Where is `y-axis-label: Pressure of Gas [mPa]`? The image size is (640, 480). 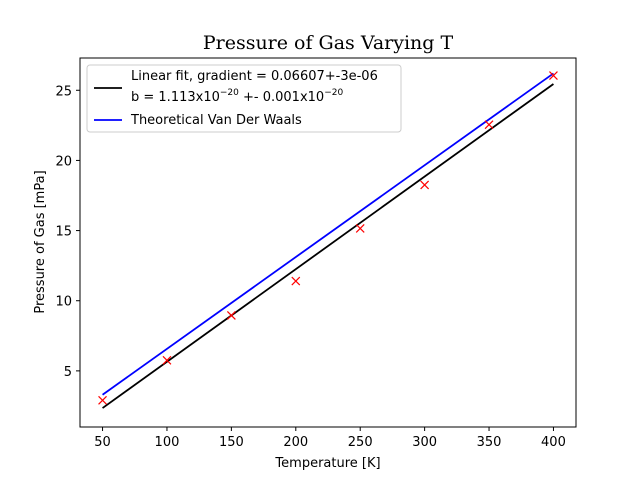 y-axis-label: Pressure of Gas [mPa] is located at coordinates (40, 241).